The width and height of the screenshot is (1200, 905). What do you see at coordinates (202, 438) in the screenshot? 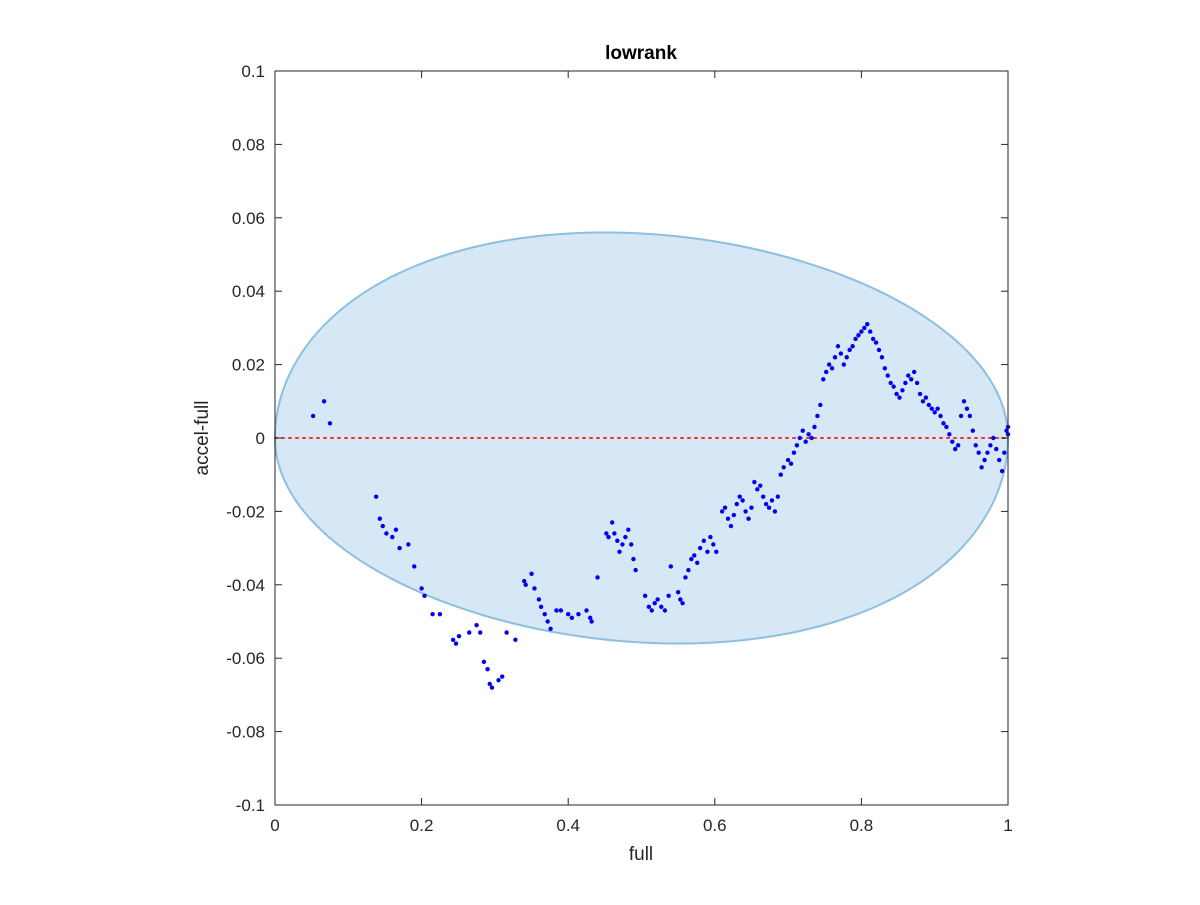
I see `y-axis-label: accel-full` at bounding box center [202, 438].